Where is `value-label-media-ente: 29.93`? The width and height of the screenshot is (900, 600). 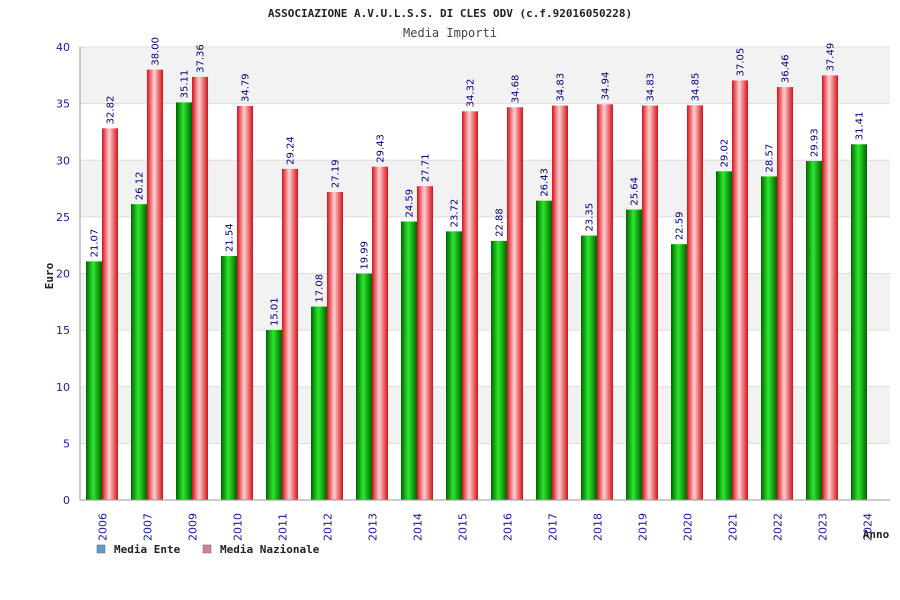
value-label-media-ente: 29.93 is located at coordinates (815, 142).